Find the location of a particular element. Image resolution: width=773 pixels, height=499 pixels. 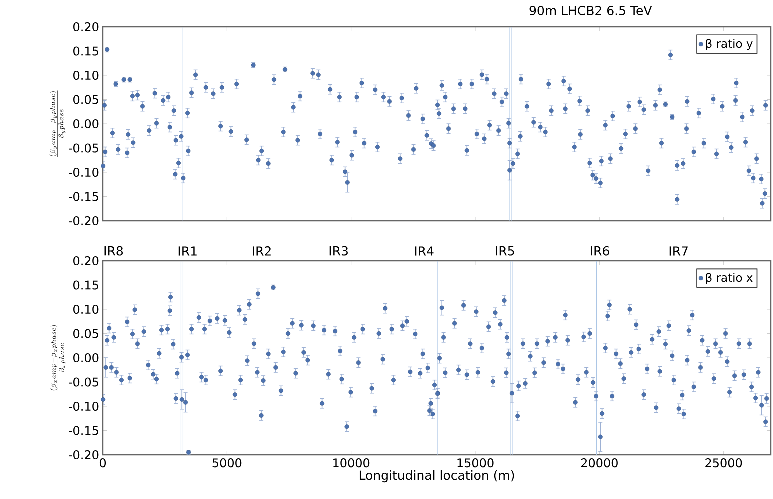

text: IR4 is located at coordinates (424, 251).